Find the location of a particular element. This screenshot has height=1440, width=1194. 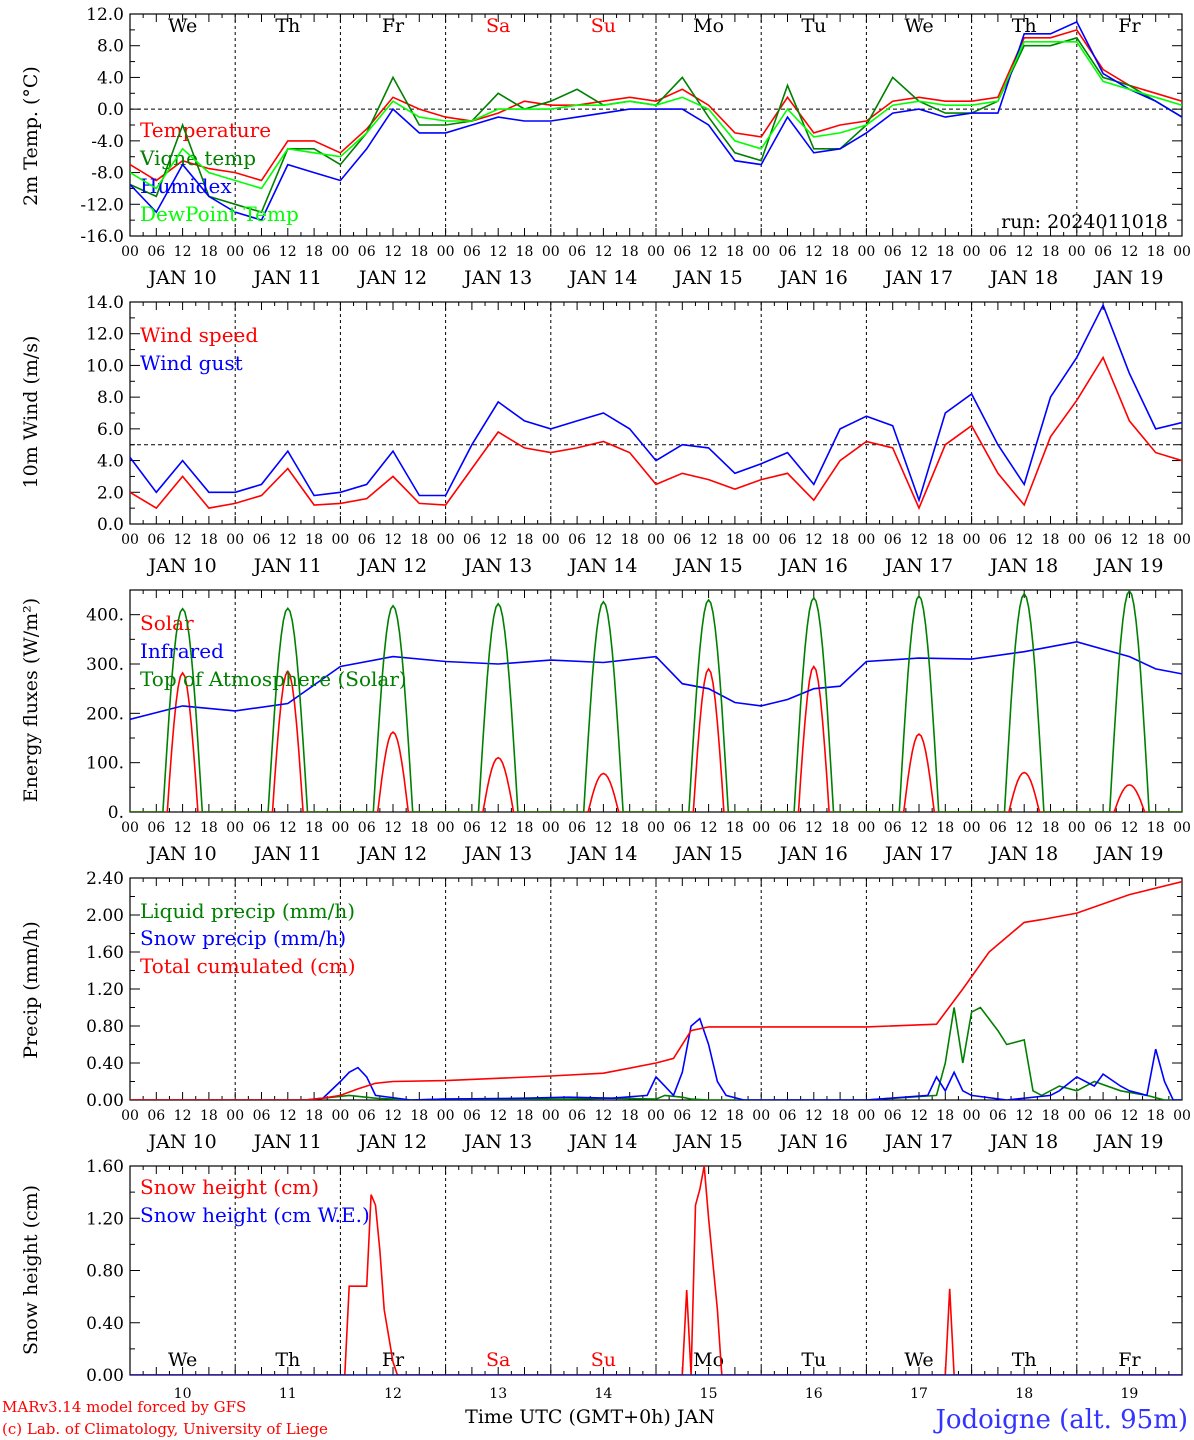

y-tick-label: 0.0 is located at coordinates (110, 110).